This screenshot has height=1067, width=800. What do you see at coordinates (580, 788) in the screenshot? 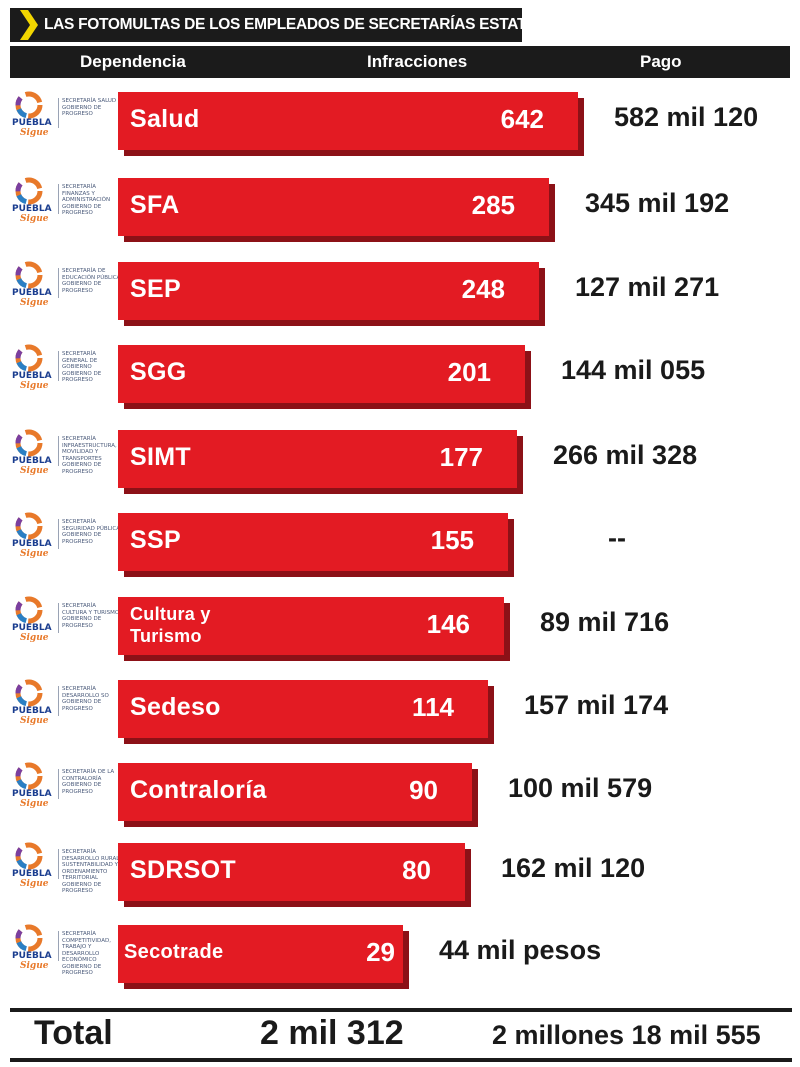
I see `pago-label: 100 mil 579` at bounding box center [580, 788].